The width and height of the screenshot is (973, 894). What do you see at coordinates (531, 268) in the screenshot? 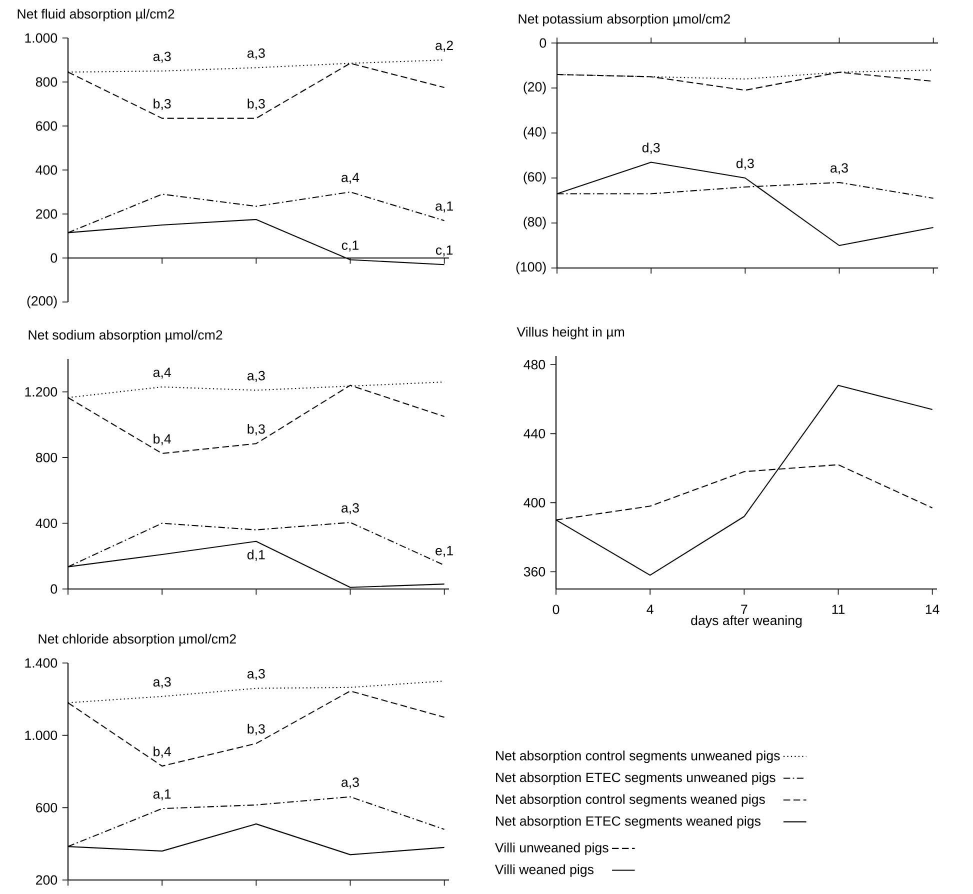
I see `y-tick-label: (100)` at bounding box center [531, 268].